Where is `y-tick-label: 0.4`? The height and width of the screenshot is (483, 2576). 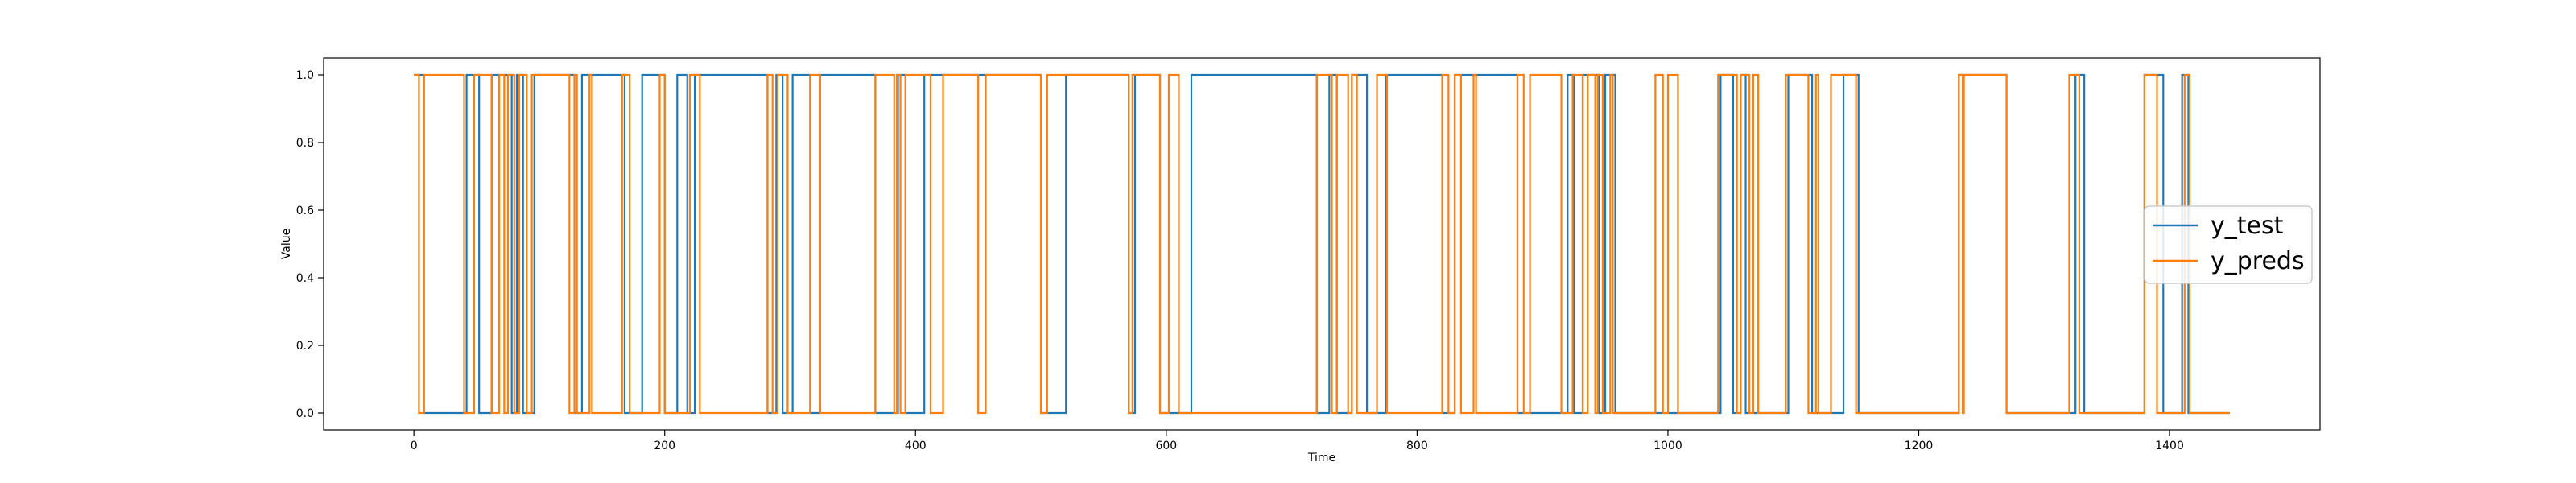 y-tick-label: 0.4 is located at coordinates (305, 278).